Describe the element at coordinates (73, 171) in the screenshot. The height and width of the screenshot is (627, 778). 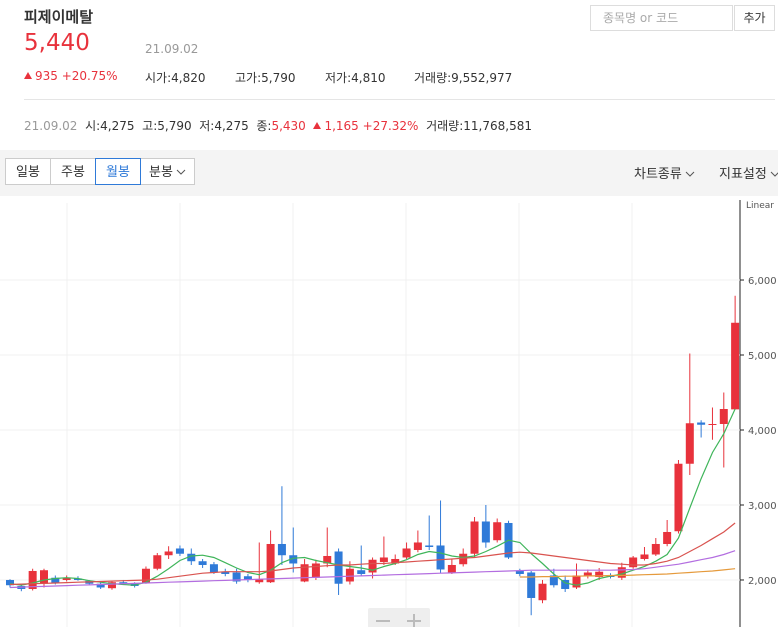
I see `tab: 주봉` at that location.